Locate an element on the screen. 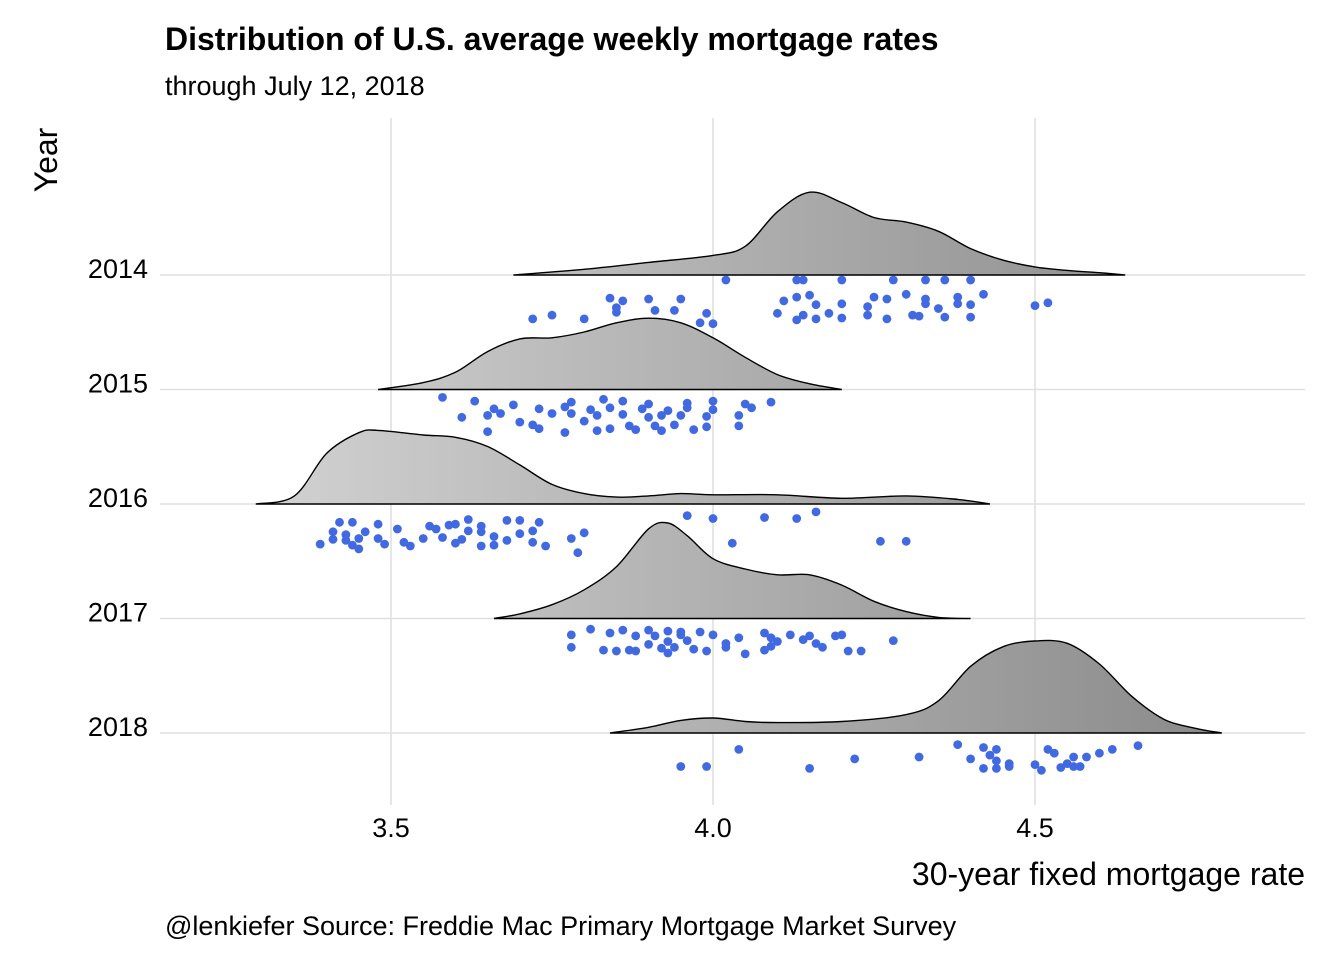 This screenshot has height=960, width=1344. density-ridge-2016 is located at coordinates (623, 467).